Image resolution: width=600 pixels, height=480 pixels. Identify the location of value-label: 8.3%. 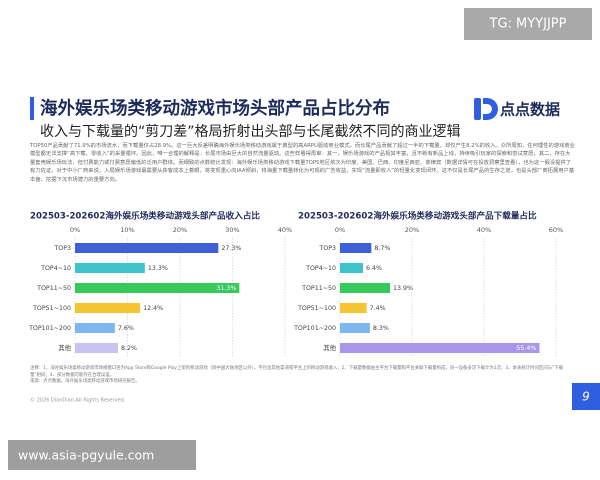
(381, 328).